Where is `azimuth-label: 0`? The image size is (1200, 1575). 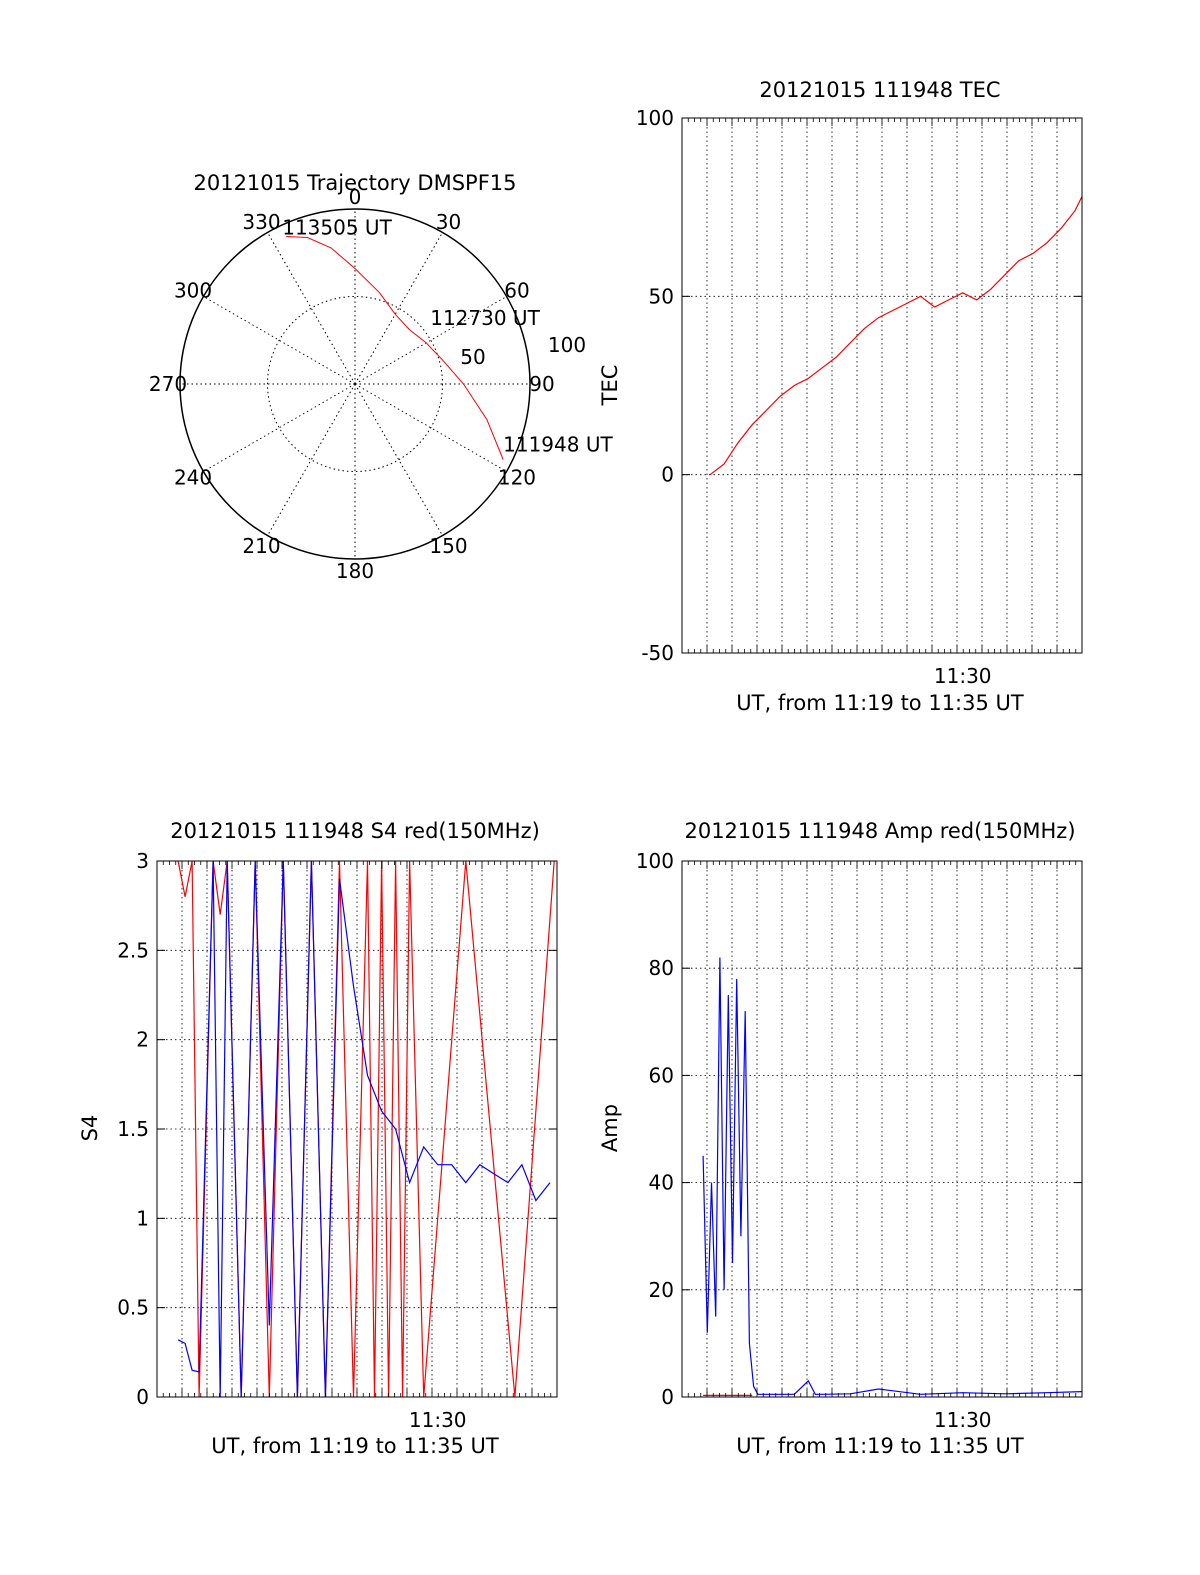 azimuth-label: 0 is located at coordinates (355, 197).